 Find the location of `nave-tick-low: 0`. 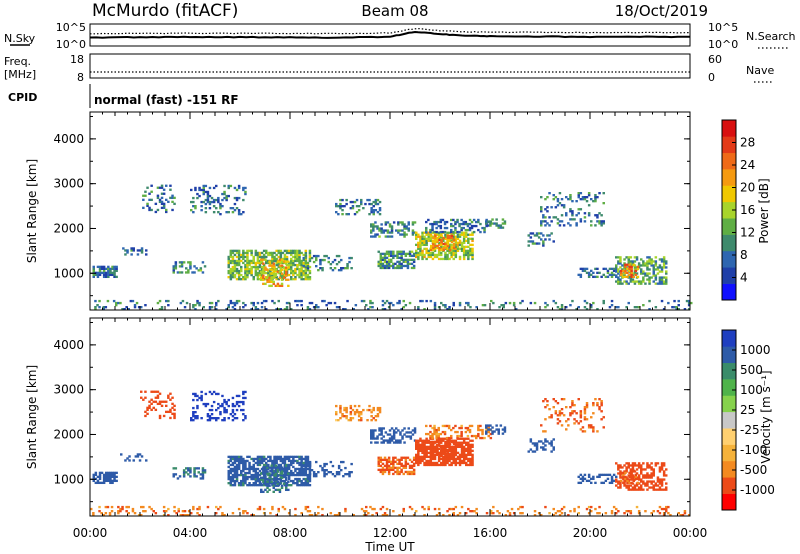

nave-tick-low: 0 is located at coordinates (711, 77).